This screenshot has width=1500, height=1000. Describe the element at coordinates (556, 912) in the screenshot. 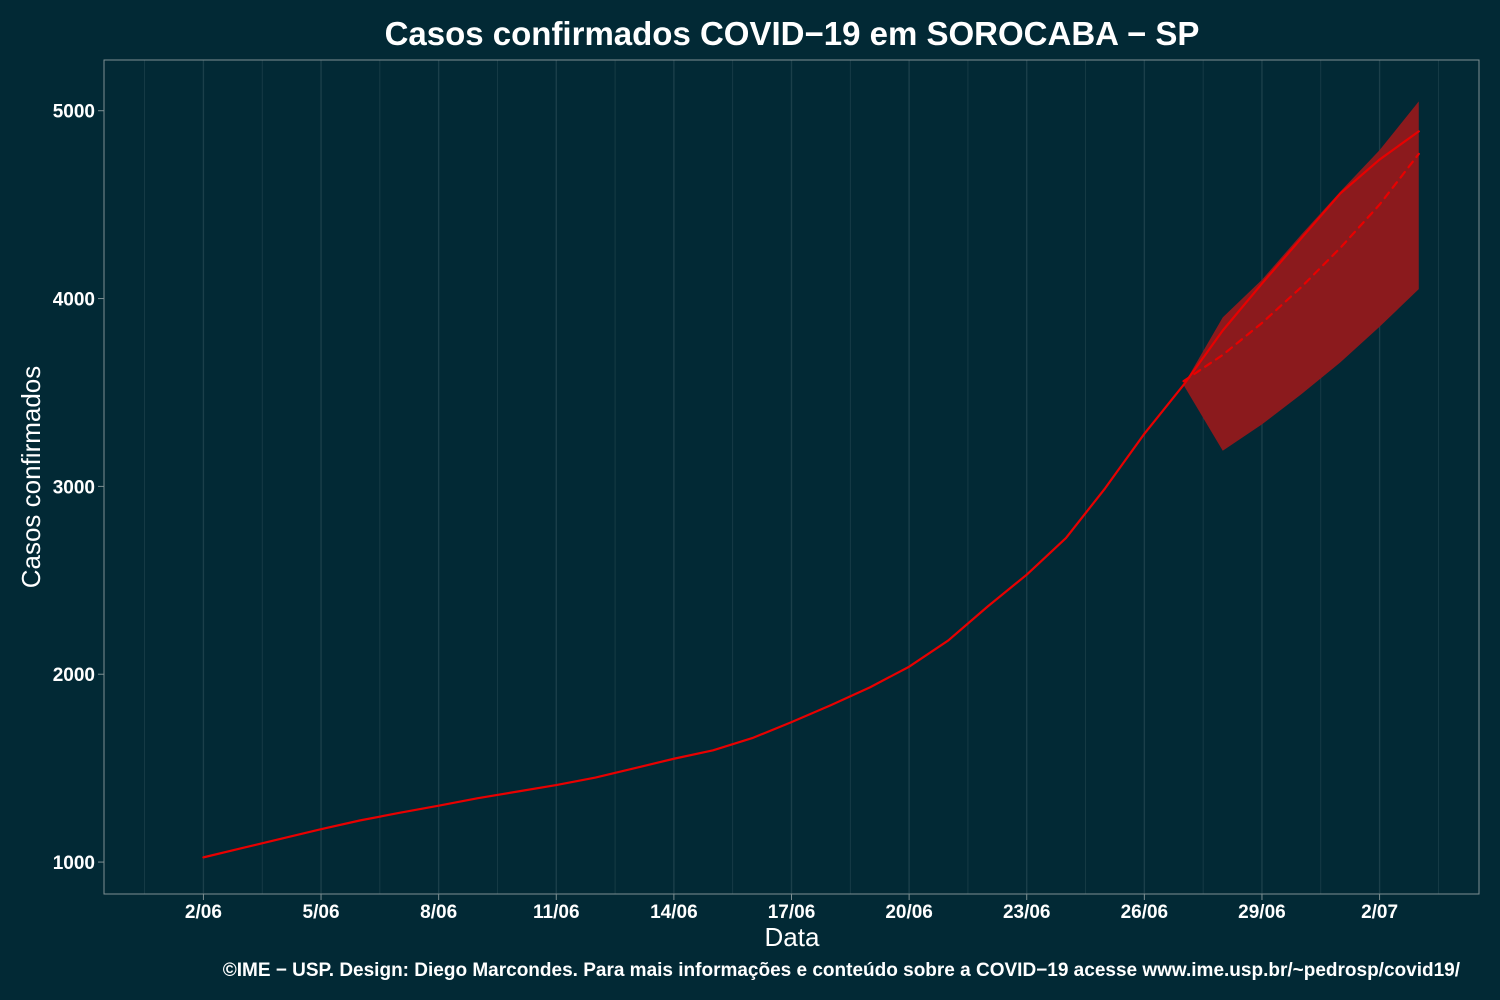

I see `x-tick-label: 11/06` at that location.